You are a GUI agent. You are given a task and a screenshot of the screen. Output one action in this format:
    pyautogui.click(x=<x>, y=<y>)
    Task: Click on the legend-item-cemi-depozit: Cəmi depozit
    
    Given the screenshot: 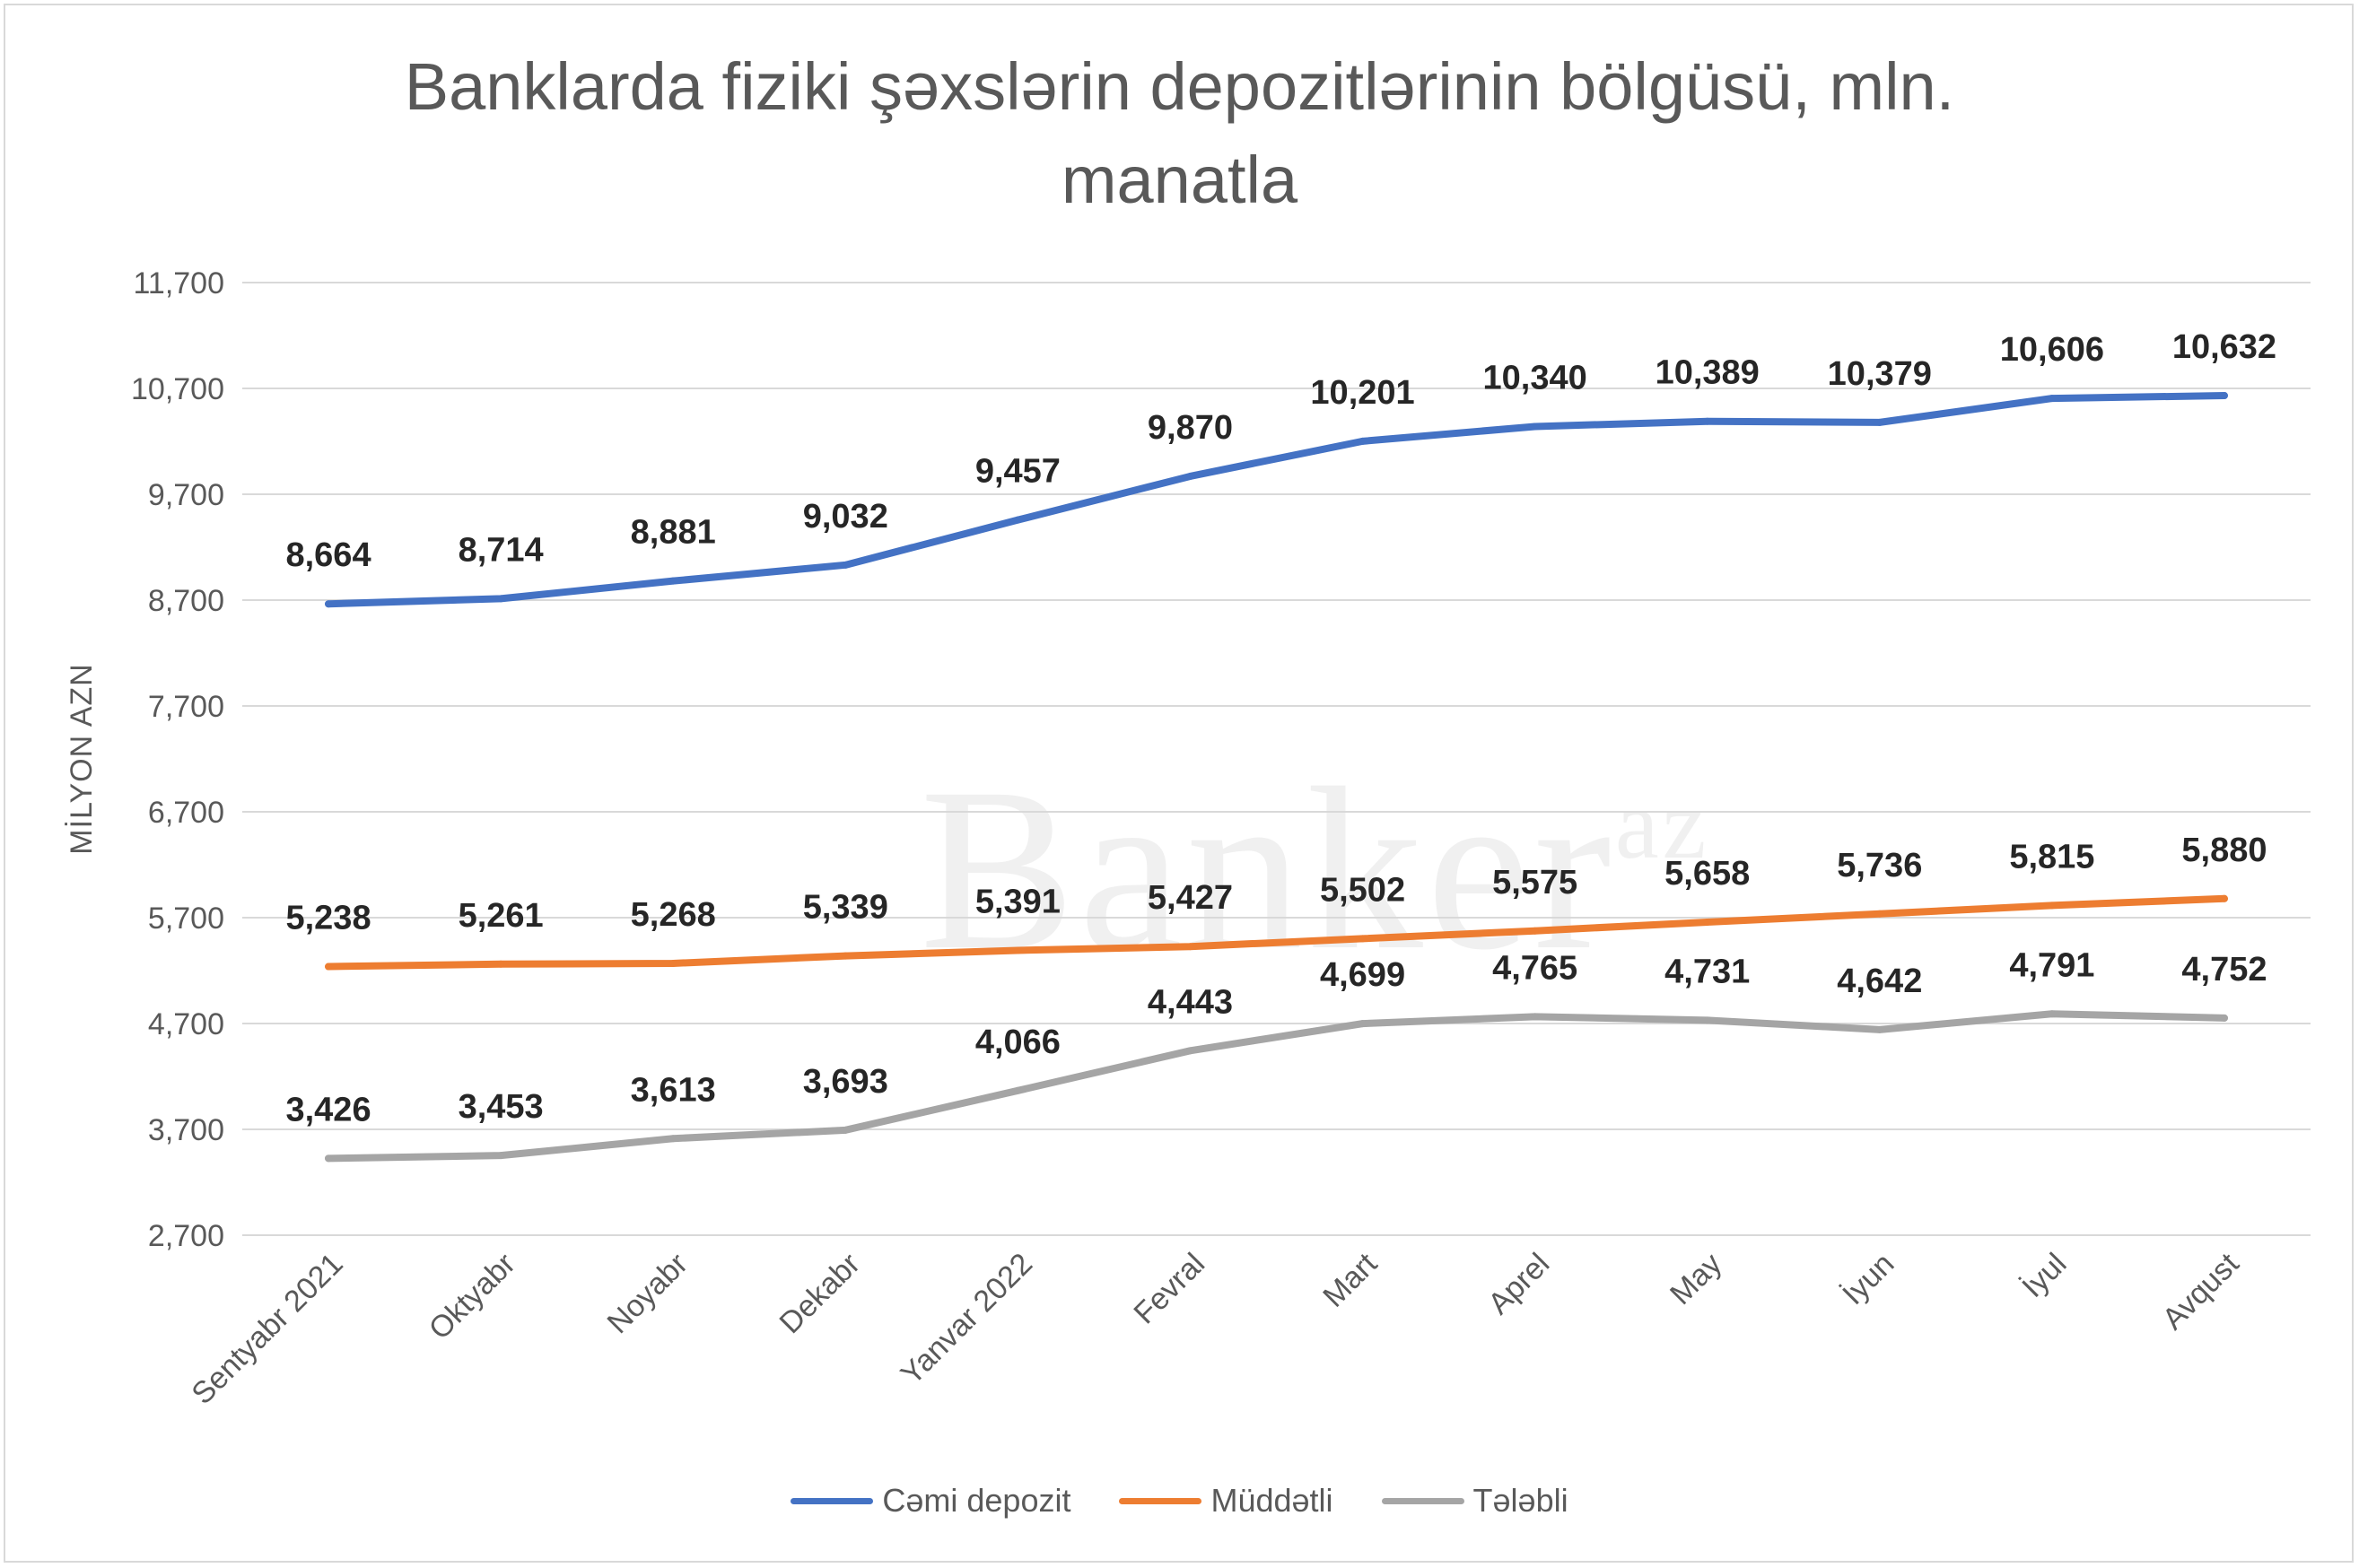 What is the action you would take?
    pyautogui.click(x=930, y=1501)
    